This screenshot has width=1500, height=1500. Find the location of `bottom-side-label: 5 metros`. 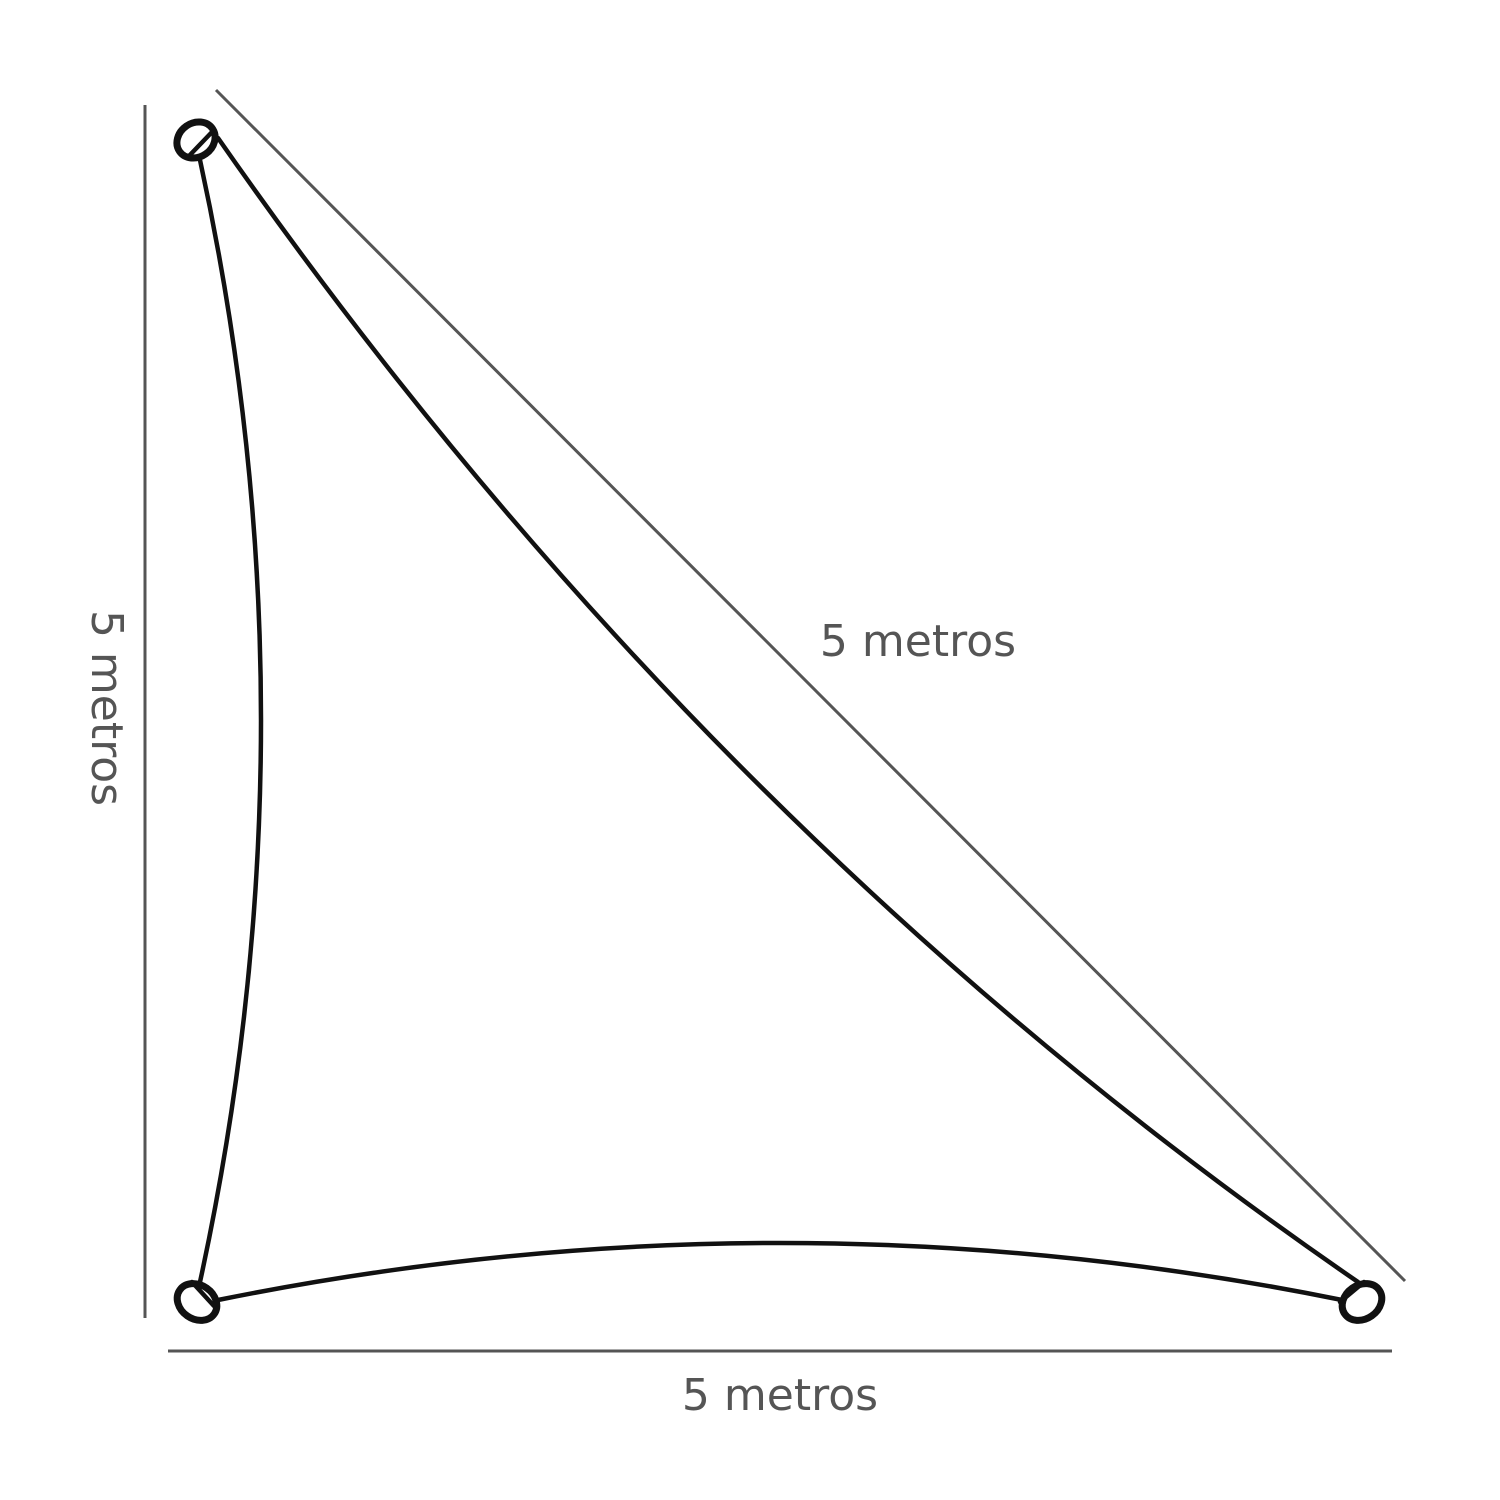

bottom-side-label: 5 metros is located at coordinates (780, 1395).